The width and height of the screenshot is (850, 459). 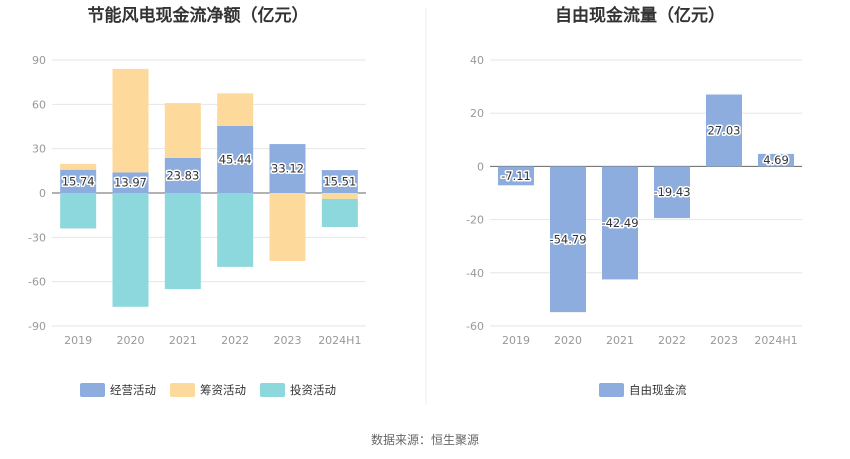 I want to click on data-label: 27.03, so click(x=724, y=130).